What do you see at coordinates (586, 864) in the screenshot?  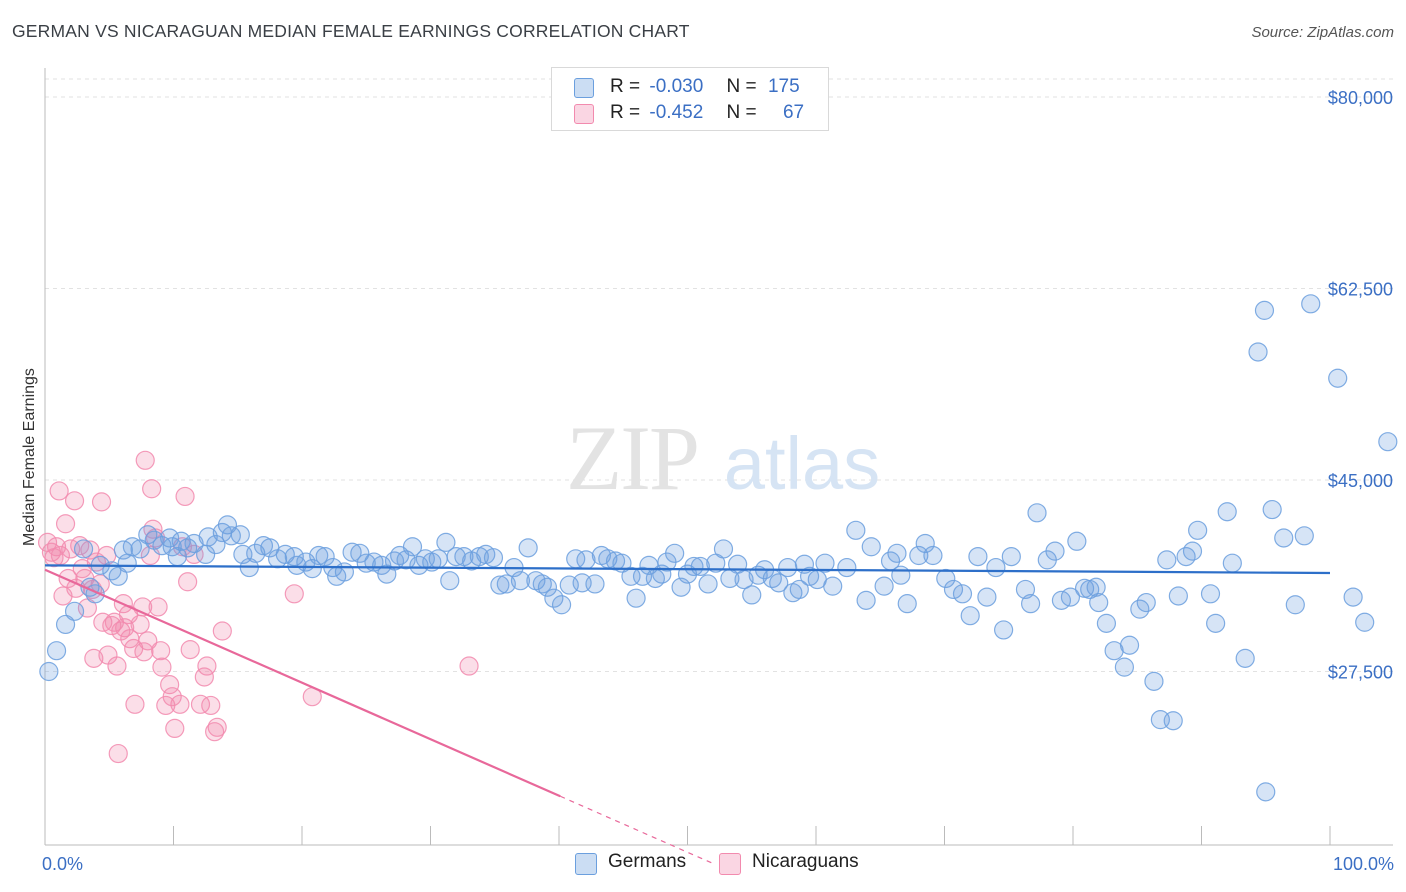 I see `bottom-legend-swatch-germans` at bounding box center [586, 864].